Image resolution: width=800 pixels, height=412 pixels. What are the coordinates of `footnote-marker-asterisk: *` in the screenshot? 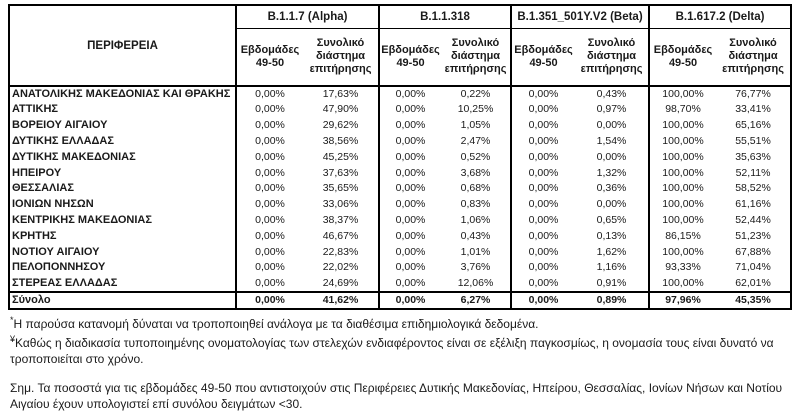 It's located at (12, 319).